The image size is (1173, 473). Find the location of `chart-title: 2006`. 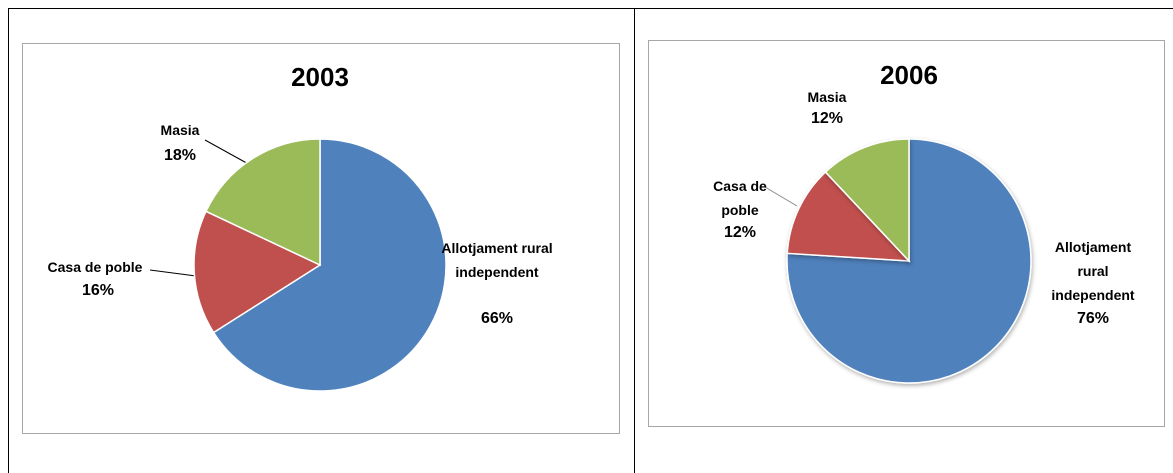

chart-title: 2006 is located at coordinates (909, 75).